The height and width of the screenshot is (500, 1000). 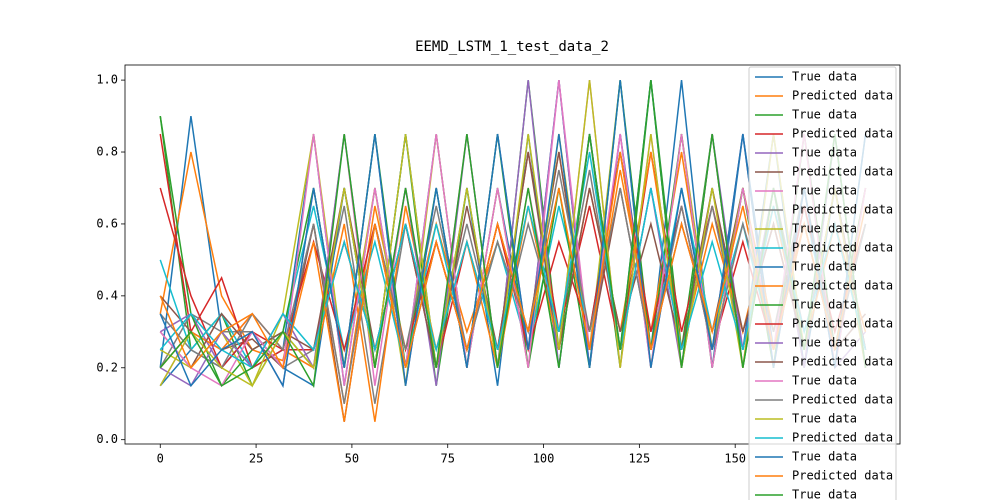 I want to click on y-tick-label: 1.0, so click(x=107, y=80).